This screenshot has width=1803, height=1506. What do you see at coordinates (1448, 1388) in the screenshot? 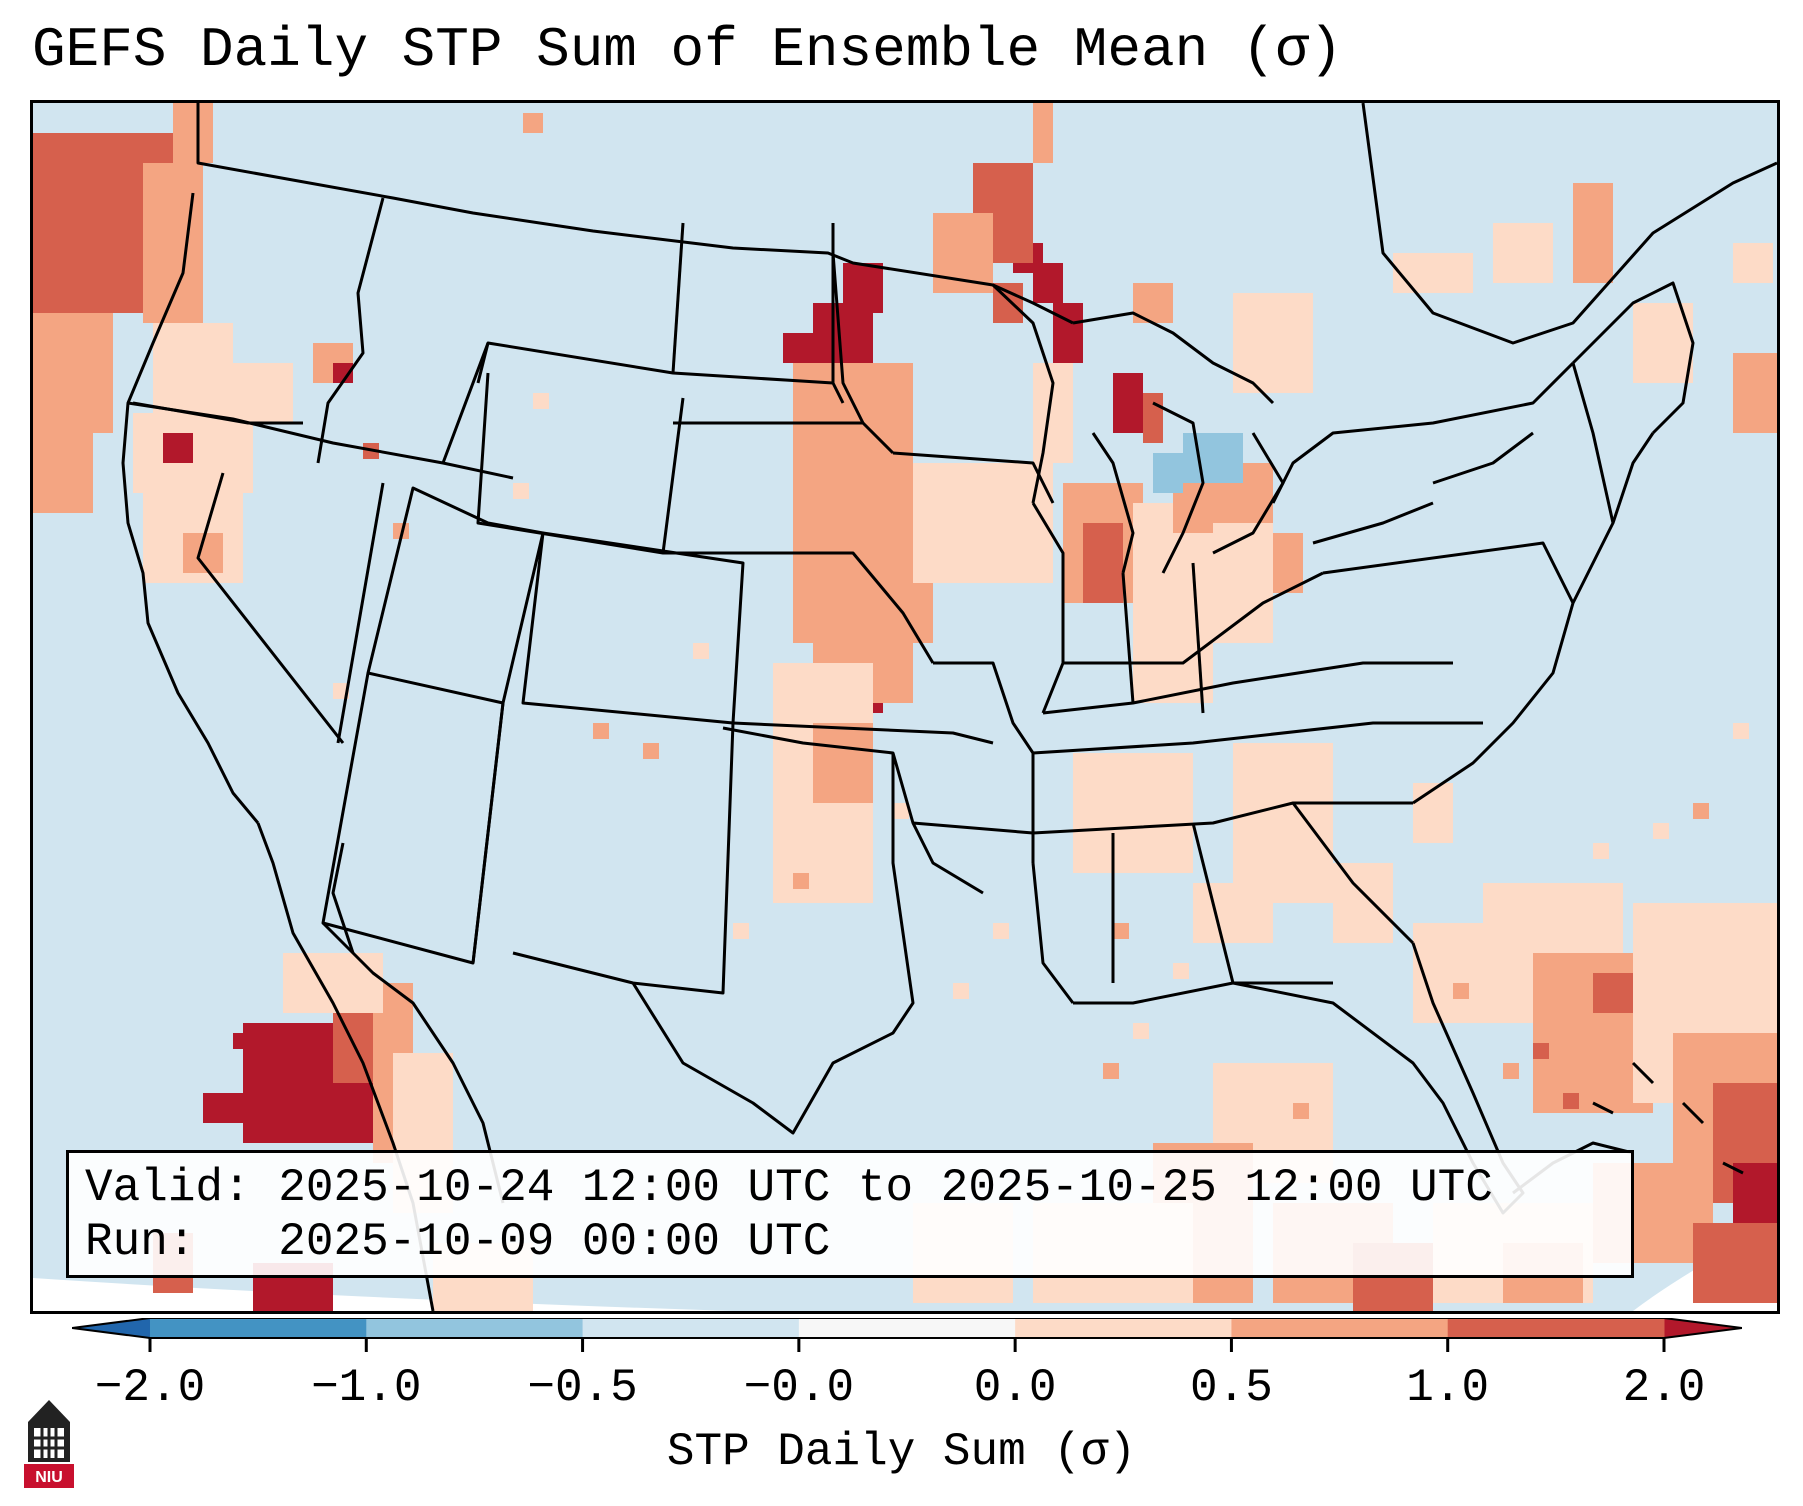
I see `colorbar-tick-label: 1.0` at bounding box center [1448, 1388].